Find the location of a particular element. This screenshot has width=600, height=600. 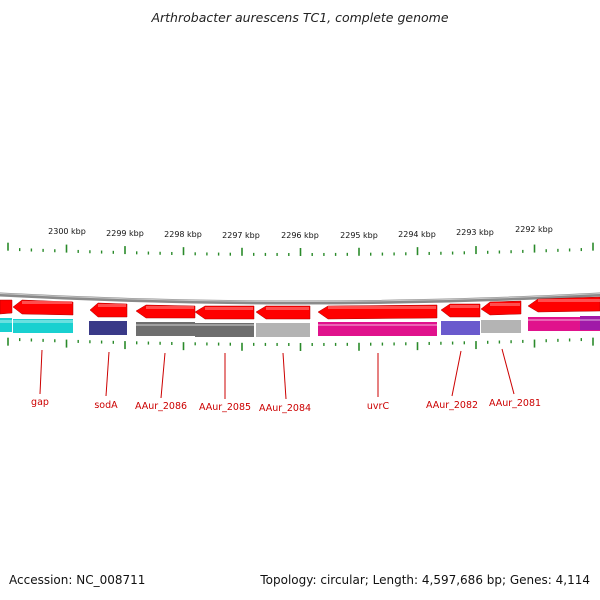

gene-label-aaur-2084: AAur_2084 is located at coordinates (285, 408).